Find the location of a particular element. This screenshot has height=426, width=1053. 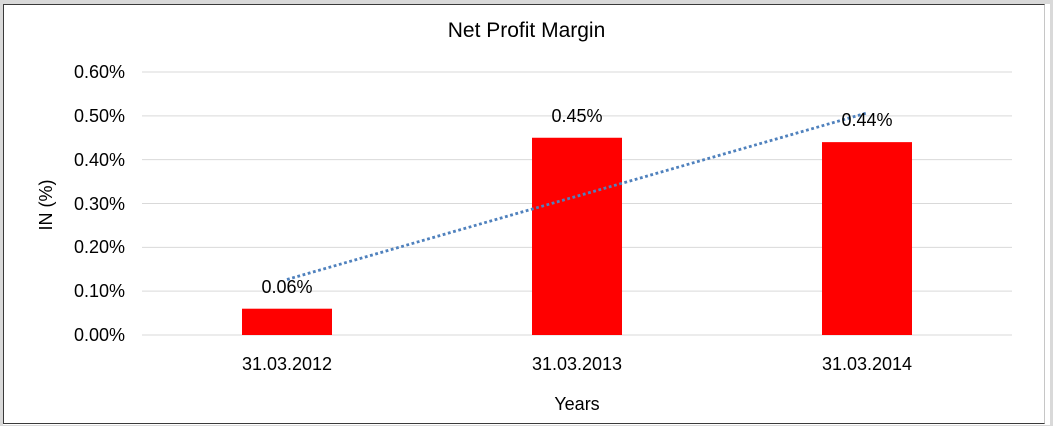

frame-edge-top is located at coordinates (526, 2).